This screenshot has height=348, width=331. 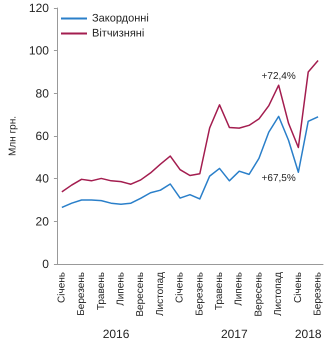 What do you see at coordinates (118, 34) in the screenshot?
I see `legend-label: Вітчизняні` at bounding box center [118, 34].